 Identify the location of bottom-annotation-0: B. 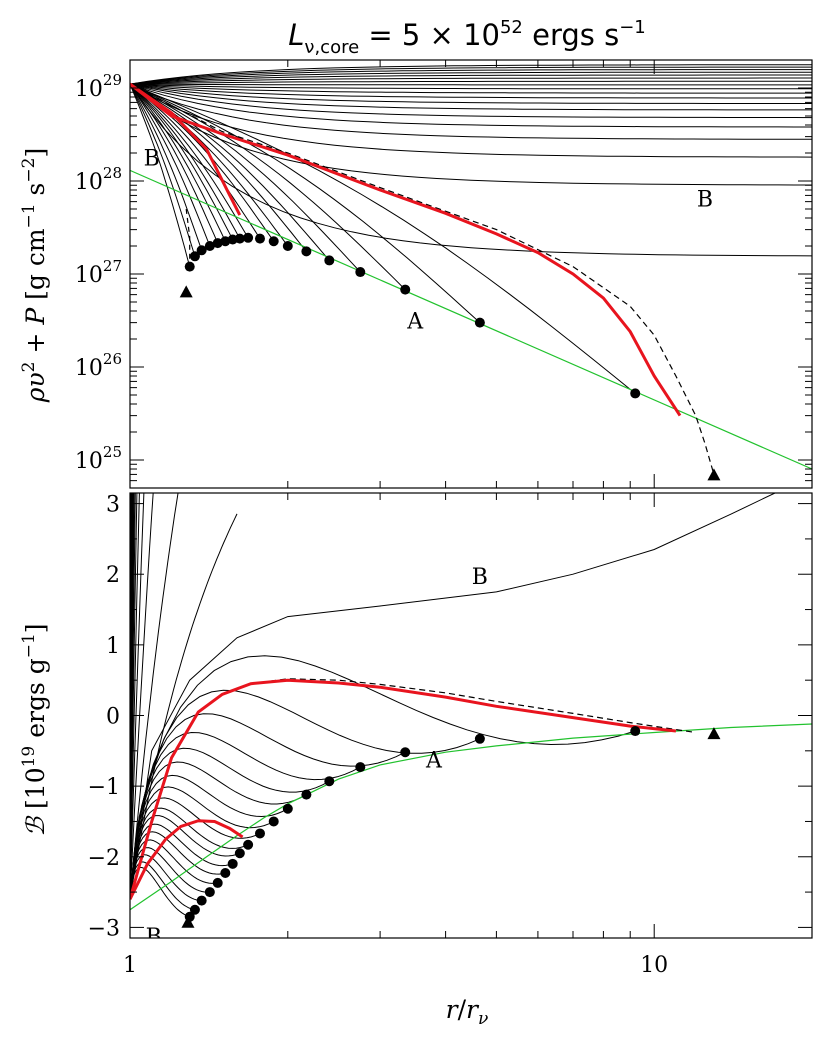
(480, 577).